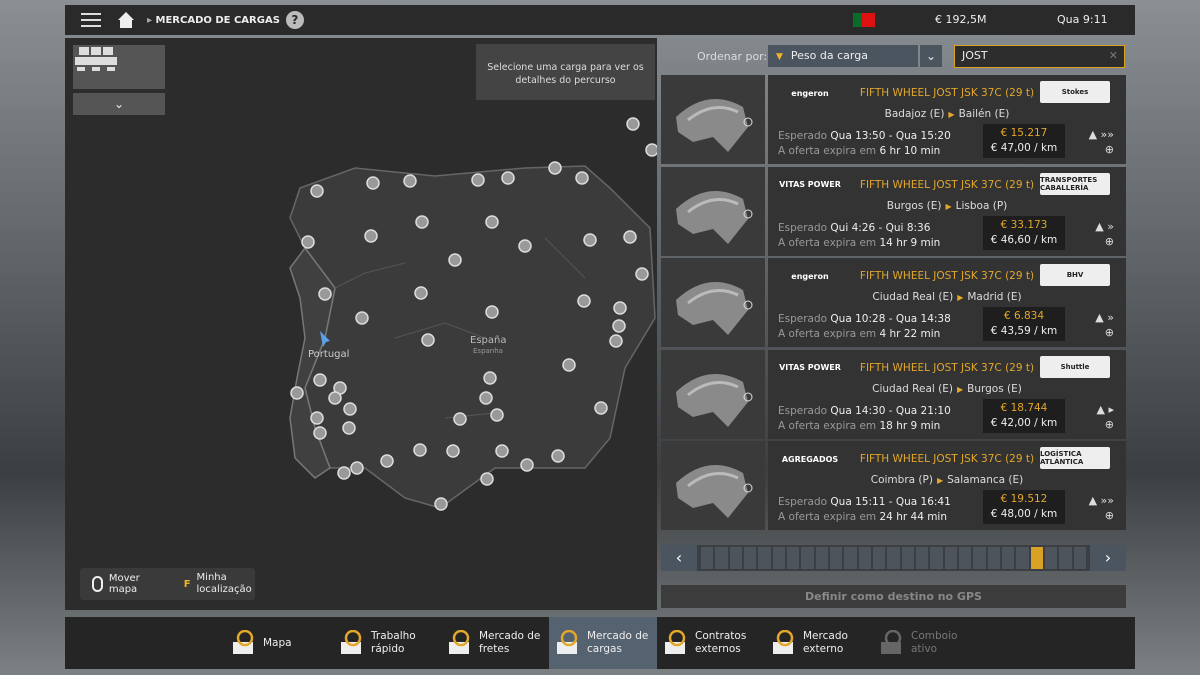 Image resolution: width=1200 pixels, height=675 pixels. I want to click on nav-cargo-market: Mercado de cargas, so click(603, 643).